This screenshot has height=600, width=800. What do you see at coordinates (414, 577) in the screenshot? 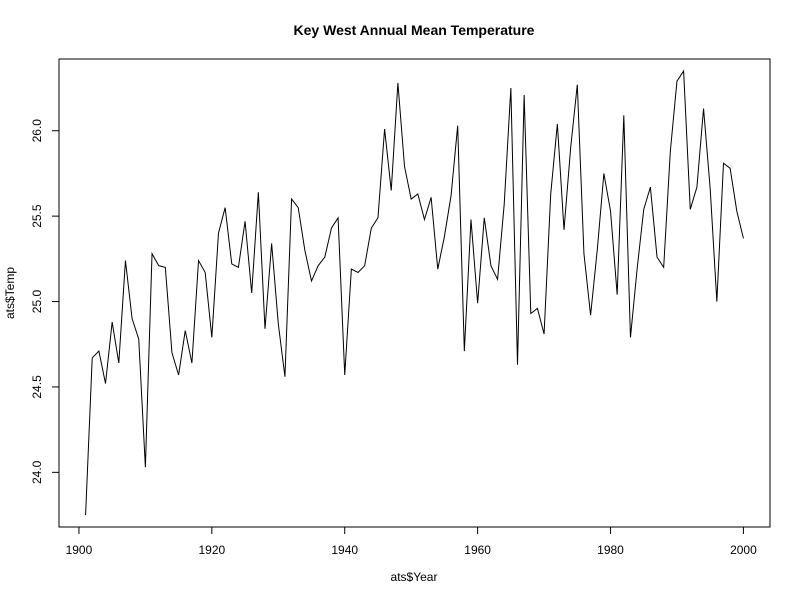
I see `x-axis-label: ats$Year` at bounding box center [414, 577].